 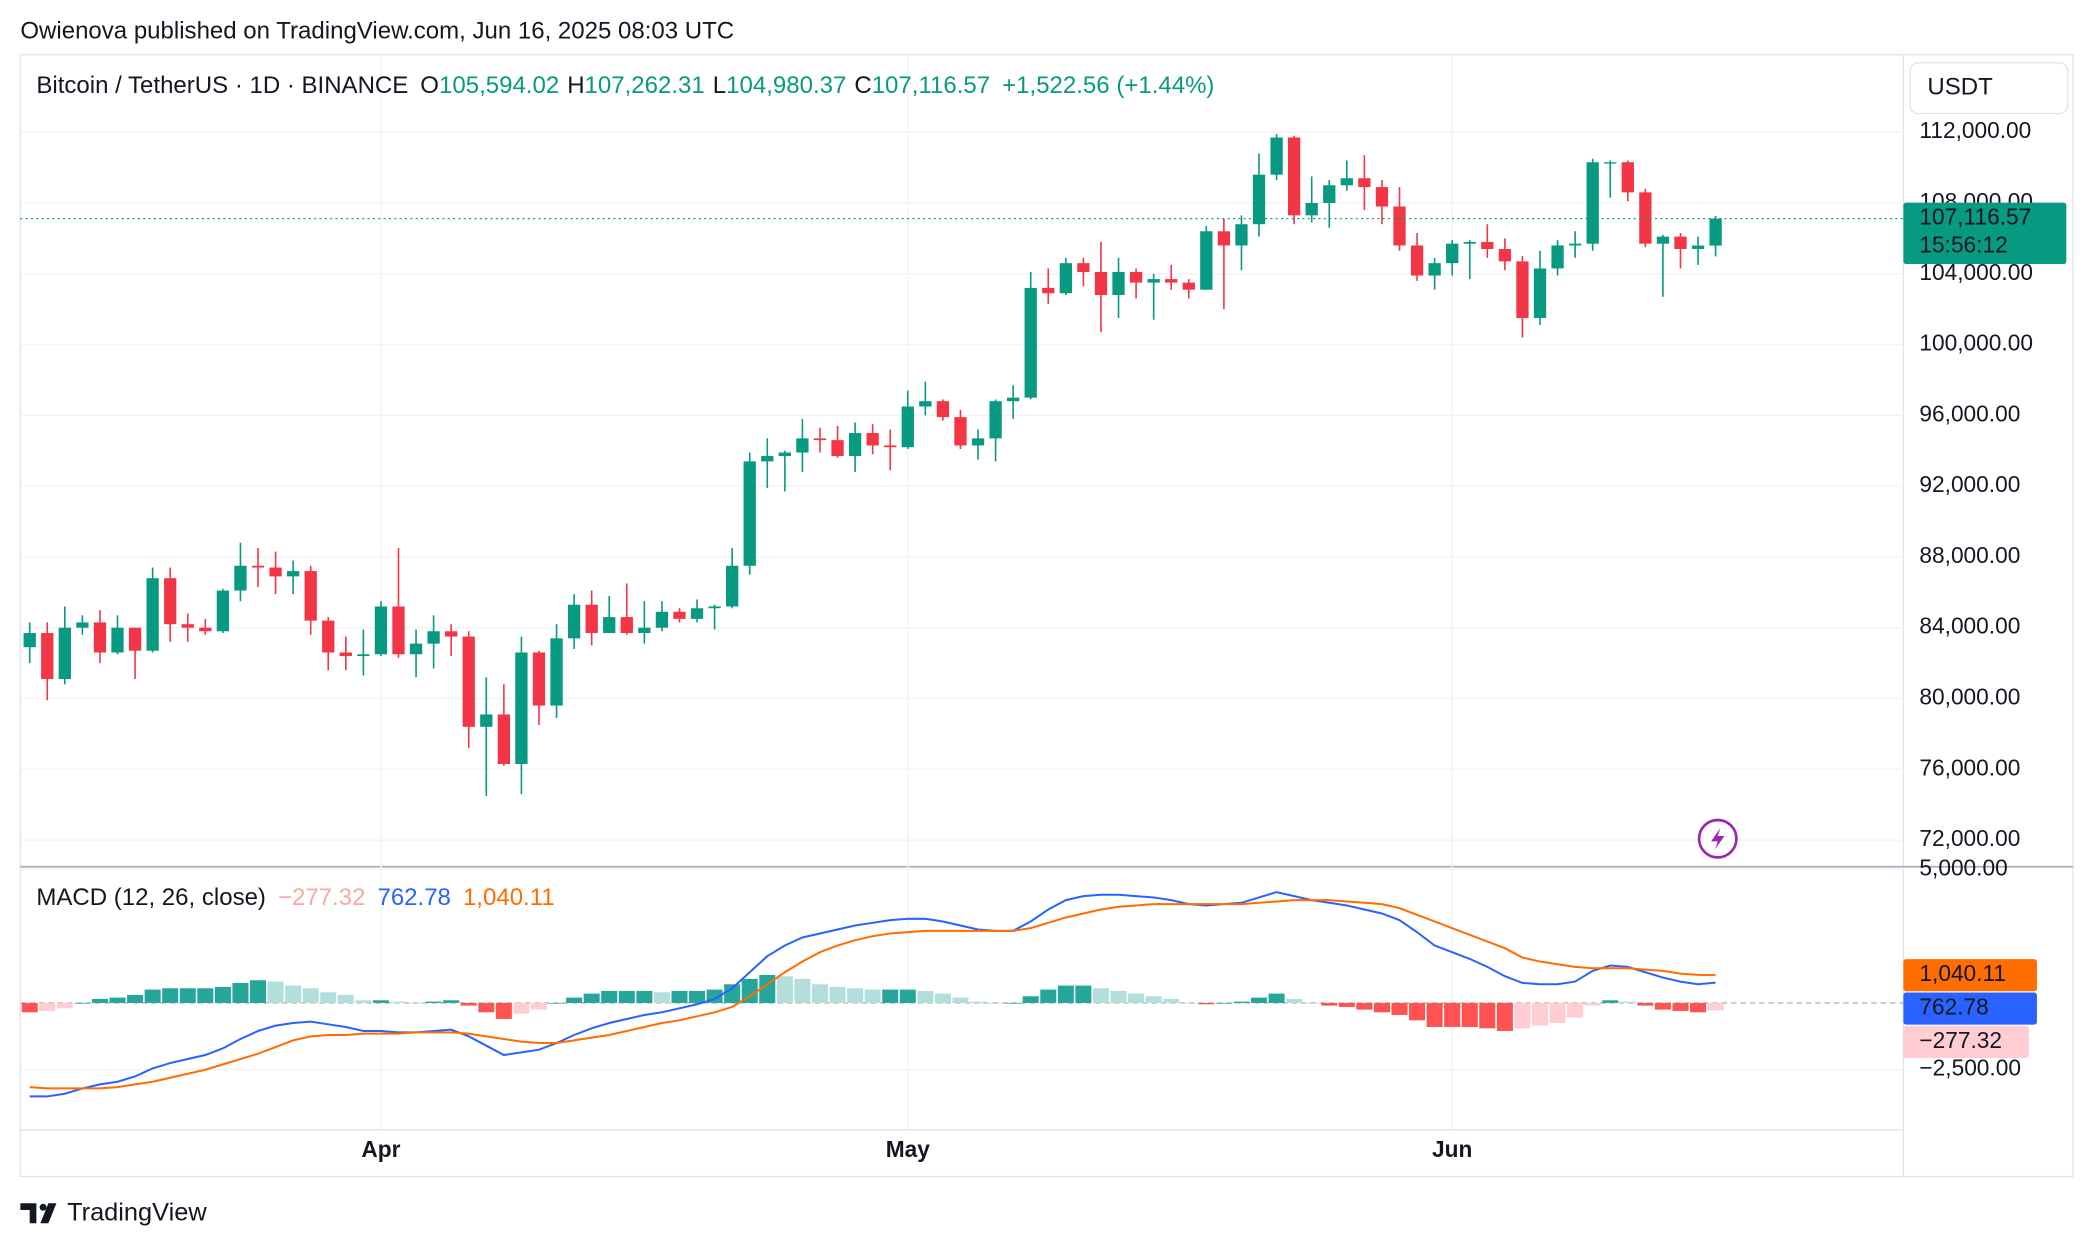 What do you see at coordinates (1985, 233) in the screenshot?
I see `last-price-badge` at bounding box center [1985, 233].